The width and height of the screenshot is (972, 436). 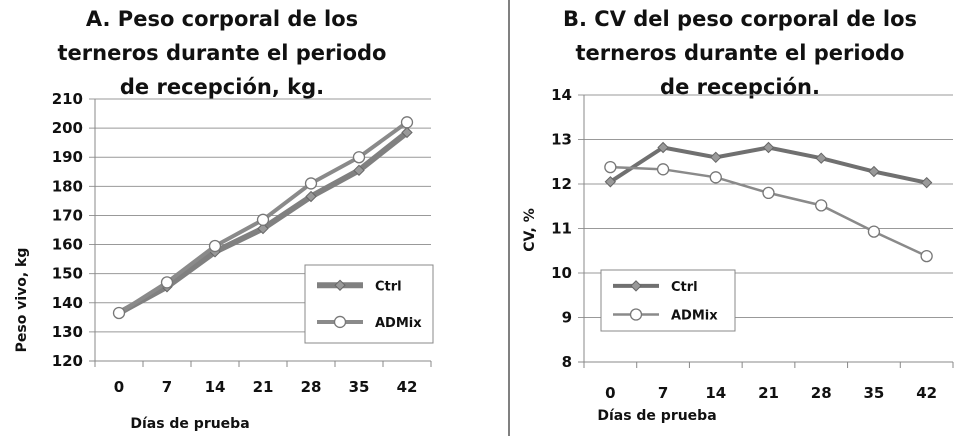 What do you see at coordinates (67, 215) in the screenshot?
I see `y-tick-label: 170` at bounding box center [67, 215].